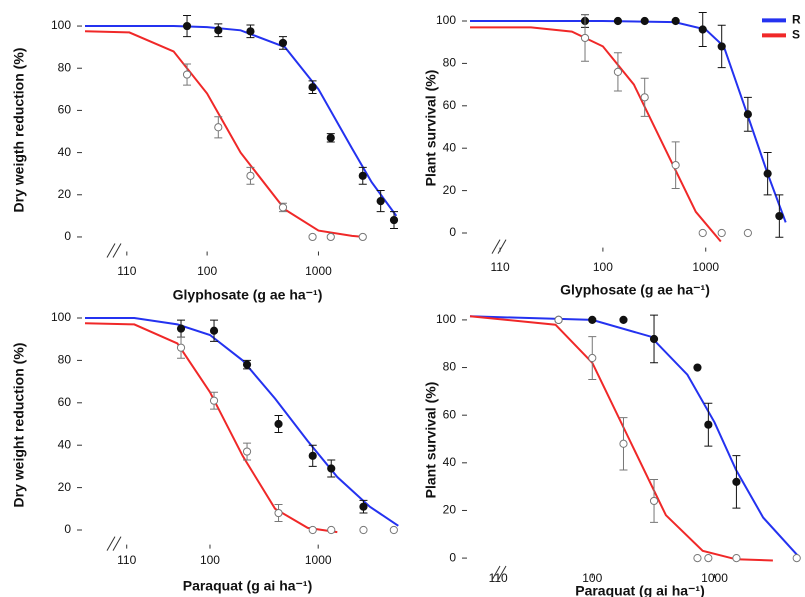 The height and width of the screenshot is (597, 805). What do you see at coordinates (796, 35) in the screenshot?
I see `legend-label: S` at bounding box center [796, 35].